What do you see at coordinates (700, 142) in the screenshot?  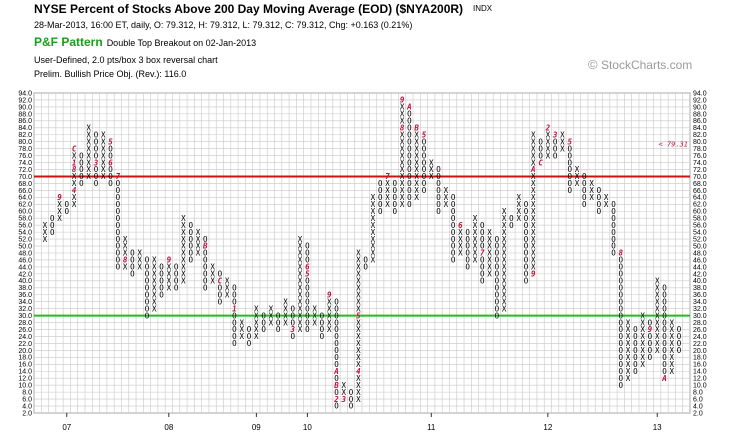 I see `y-tick-right: 80.0` at bounding box center [700, 142].